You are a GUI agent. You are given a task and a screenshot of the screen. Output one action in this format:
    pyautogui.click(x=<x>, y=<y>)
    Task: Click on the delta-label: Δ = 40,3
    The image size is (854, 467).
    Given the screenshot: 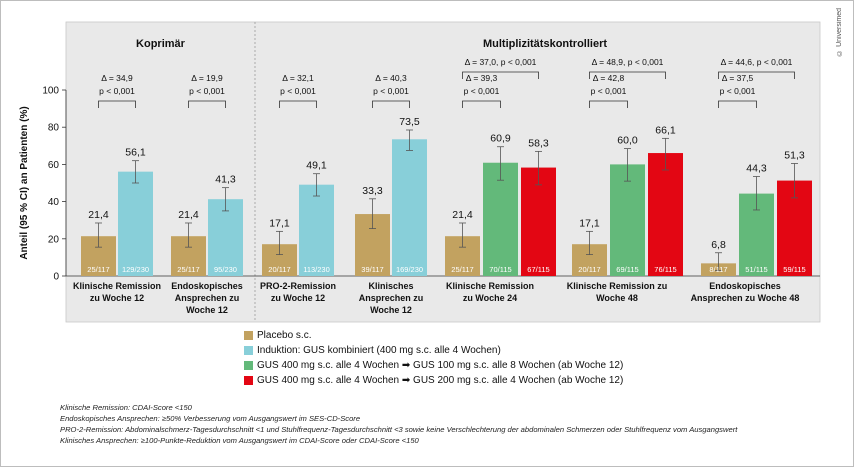 What is the action you would take?
    pyautogui.click(x=391, y=78)
    